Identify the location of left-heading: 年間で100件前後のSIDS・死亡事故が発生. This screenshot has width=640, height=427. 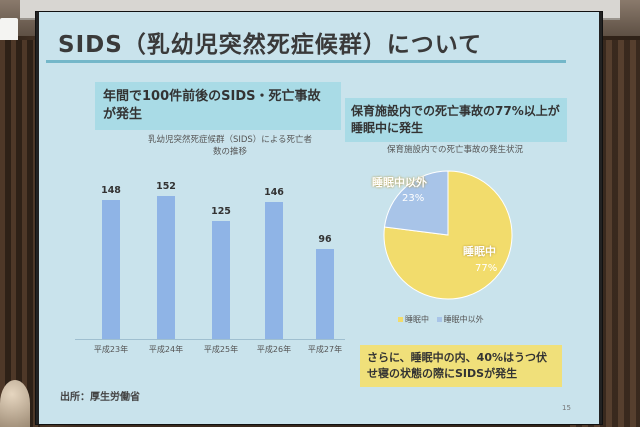
(218, 106).